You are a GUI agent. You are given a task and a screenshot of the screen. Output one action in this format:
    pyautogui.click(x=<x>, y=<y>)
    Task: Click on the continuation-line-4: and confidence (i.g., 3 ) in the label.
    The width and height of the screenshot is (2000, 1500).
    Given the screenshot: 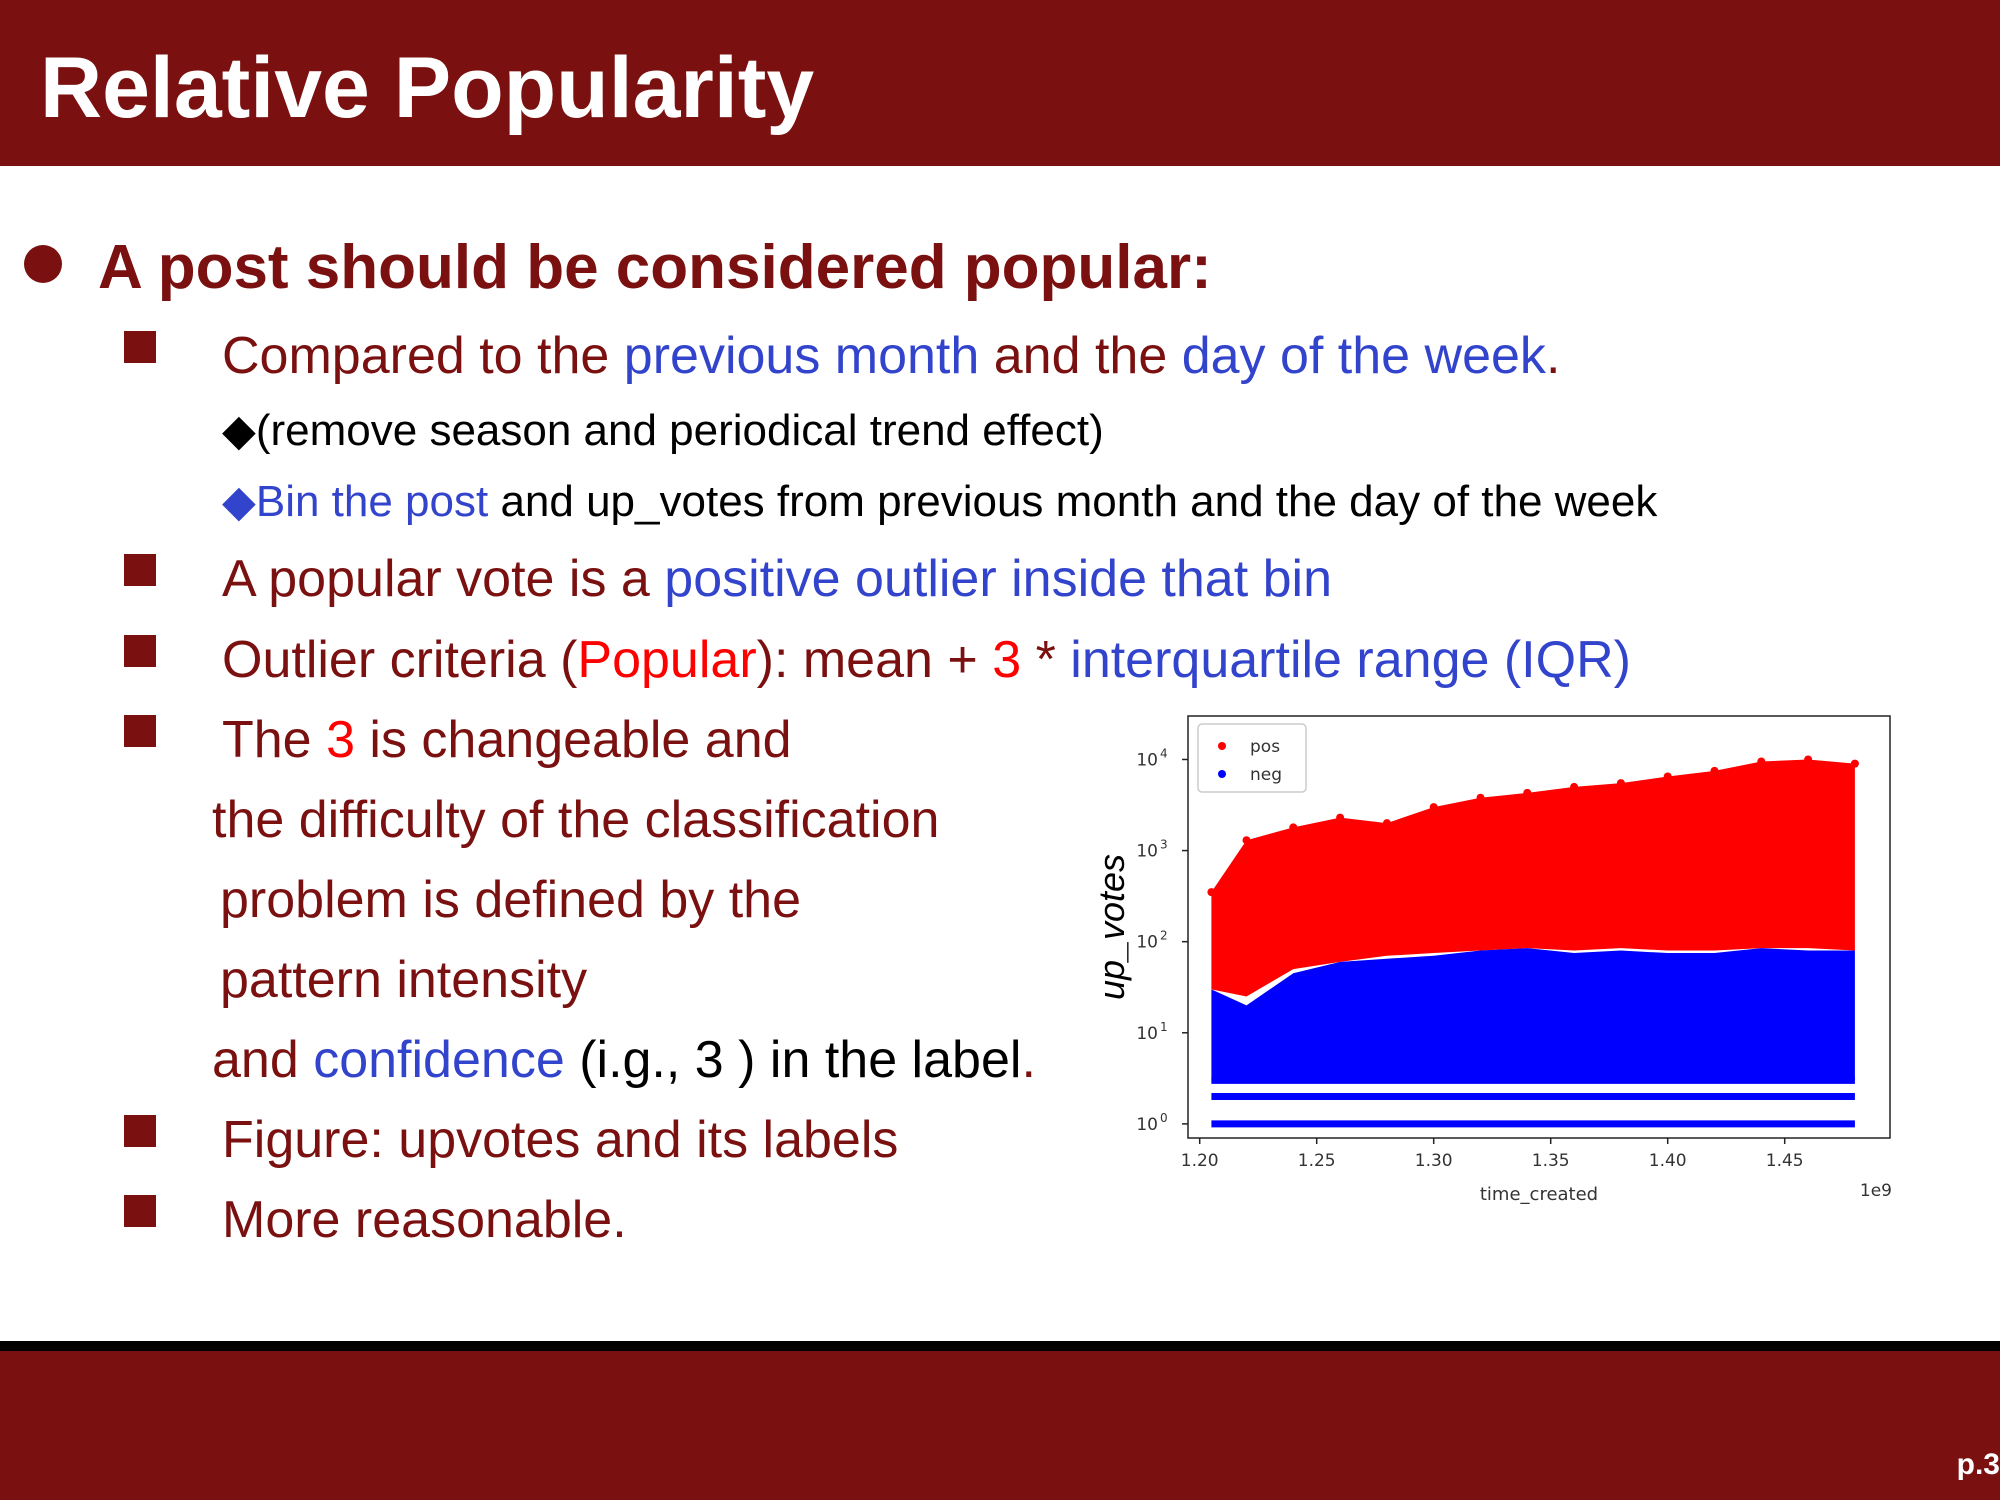 What is the action you would take?
    pyautogui.click(x=624, y=1060)
    